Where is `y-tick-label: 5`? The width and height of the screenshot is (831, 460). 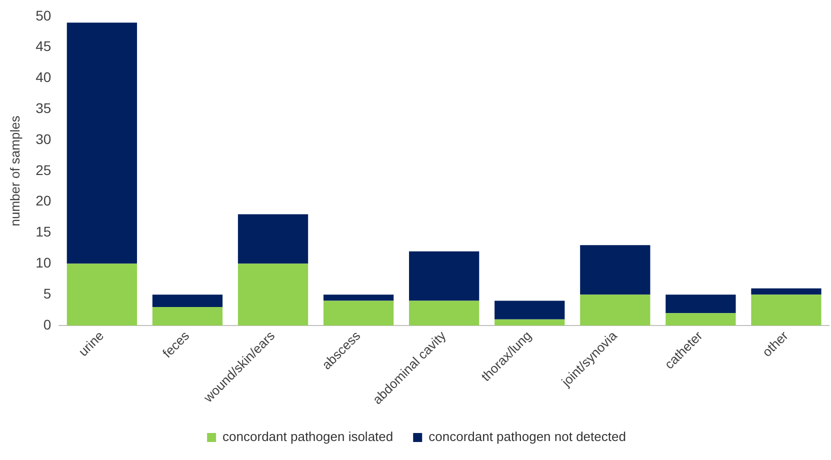 y-tick-label: 5 is located at coordinates (47, 293).